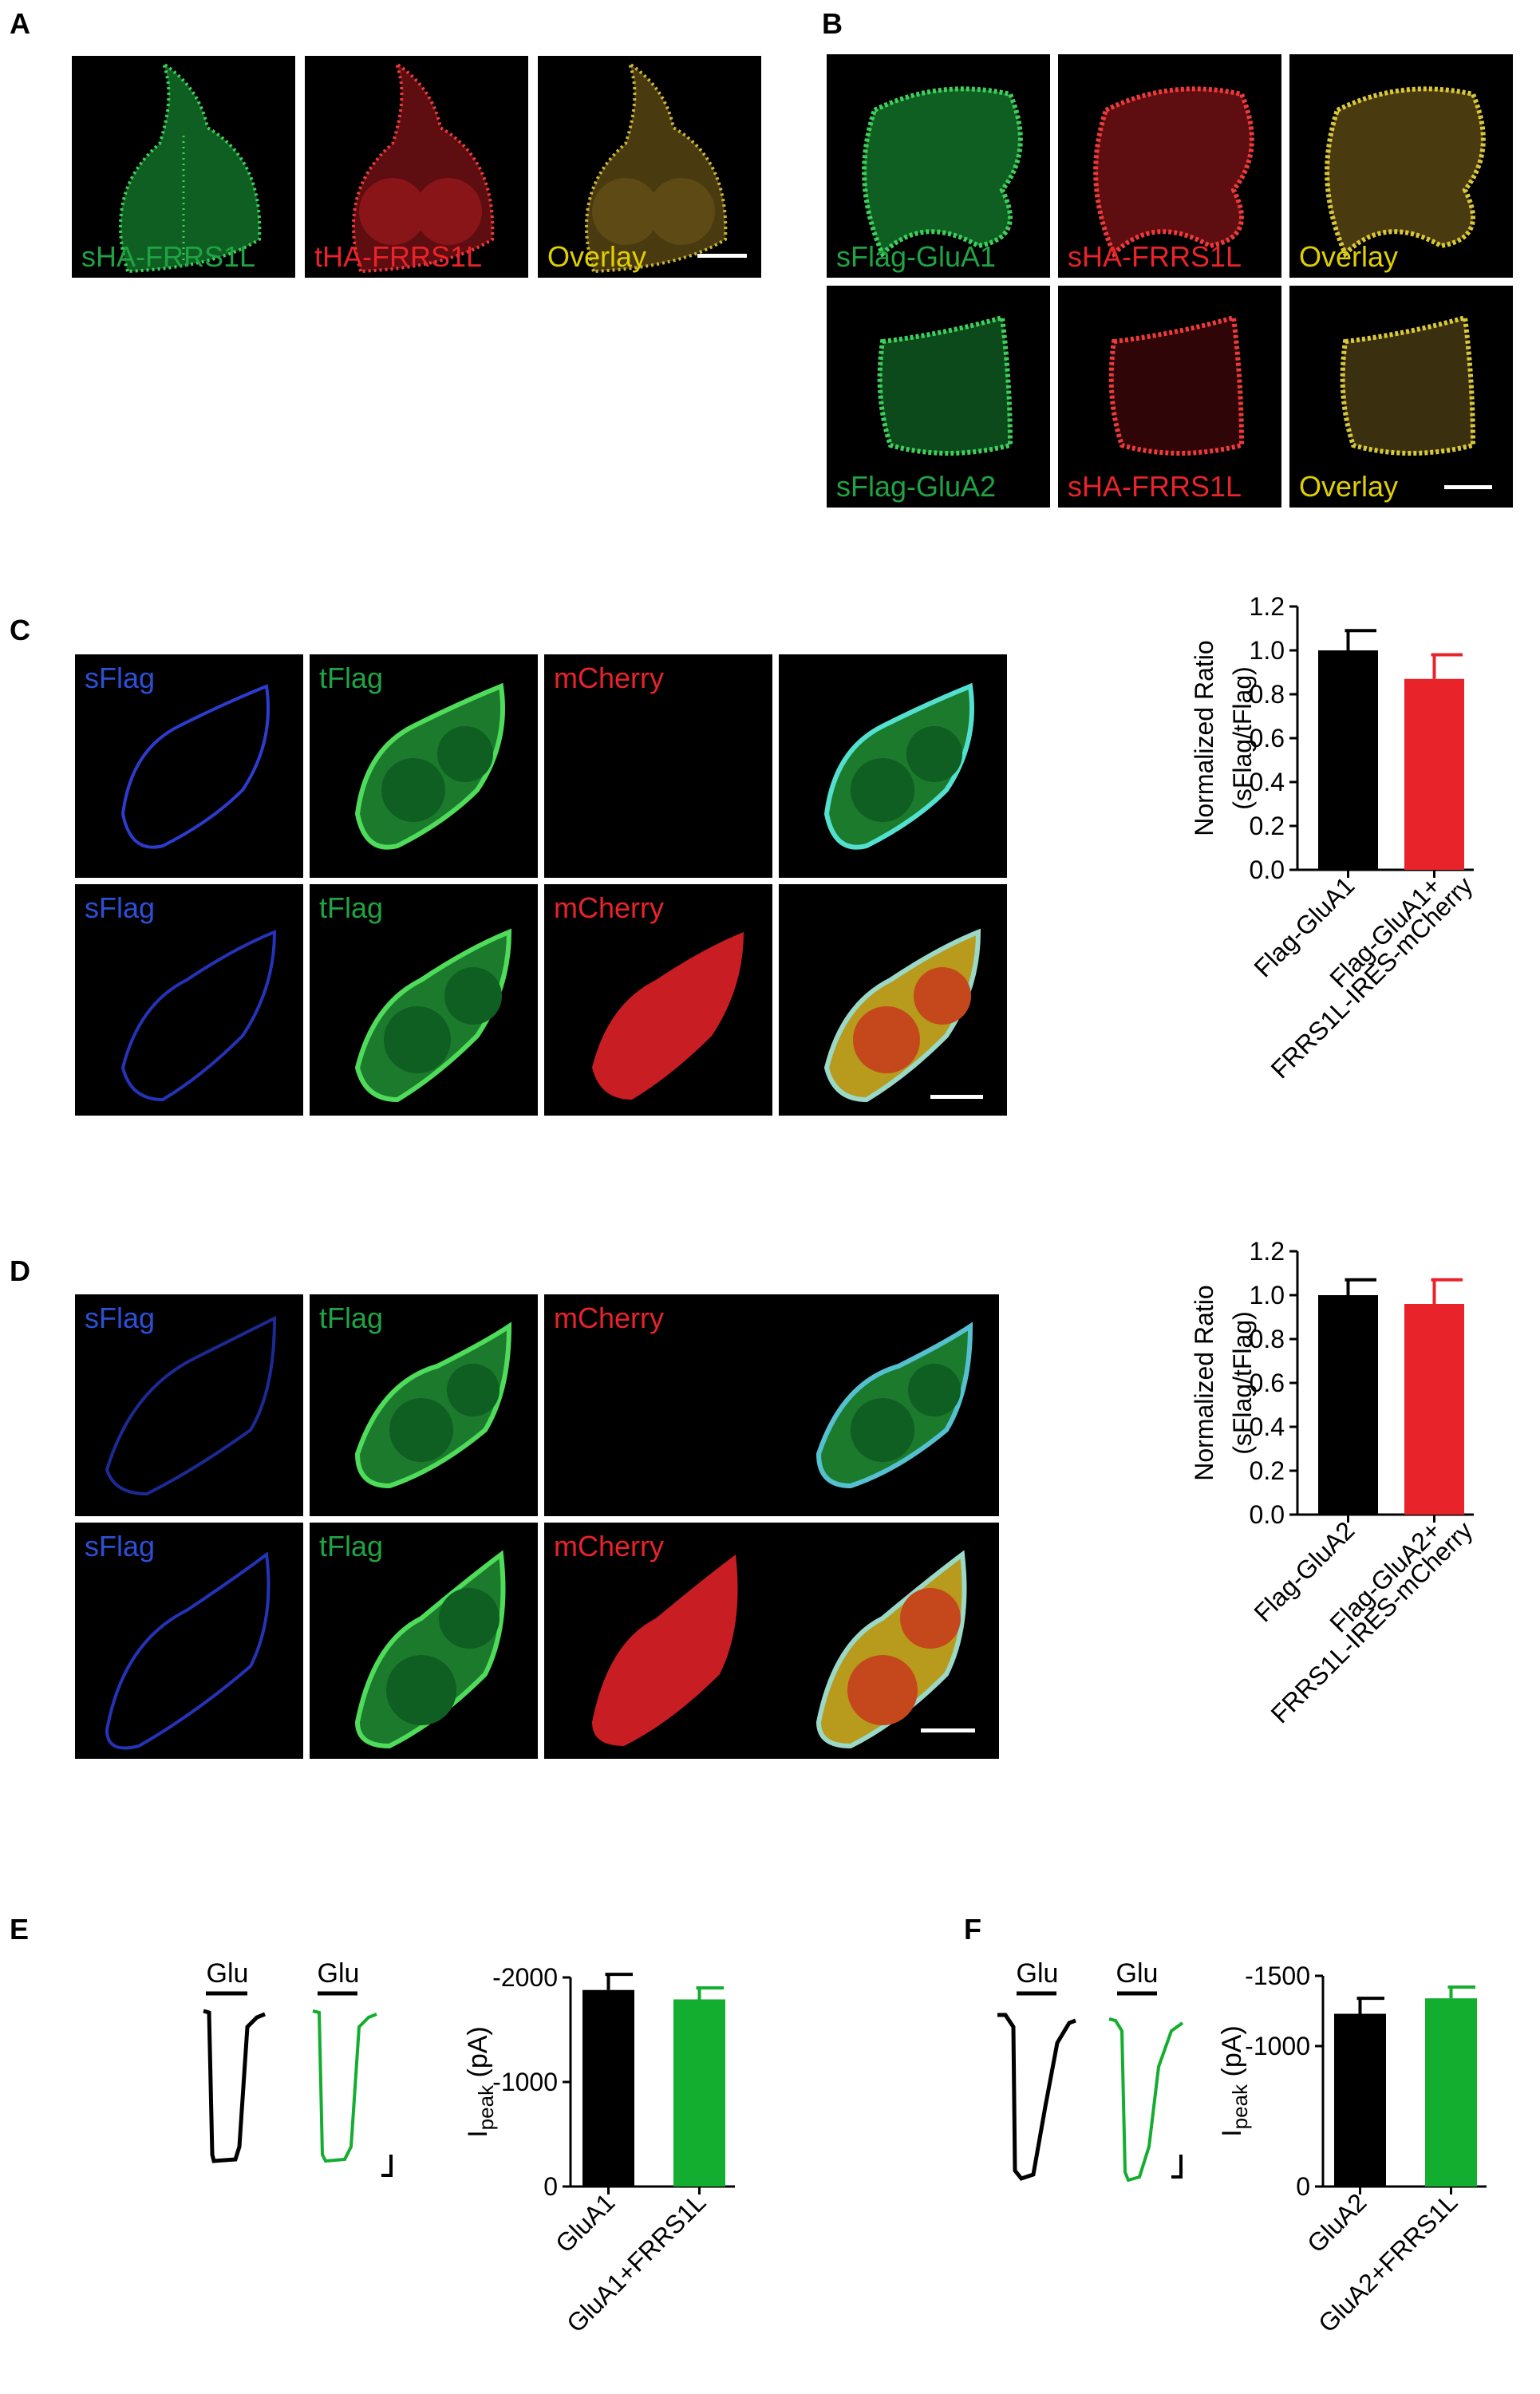  Describe the element at coordinates (956, 1097) in the screenshot. I see `scale-bar-c` at that location.